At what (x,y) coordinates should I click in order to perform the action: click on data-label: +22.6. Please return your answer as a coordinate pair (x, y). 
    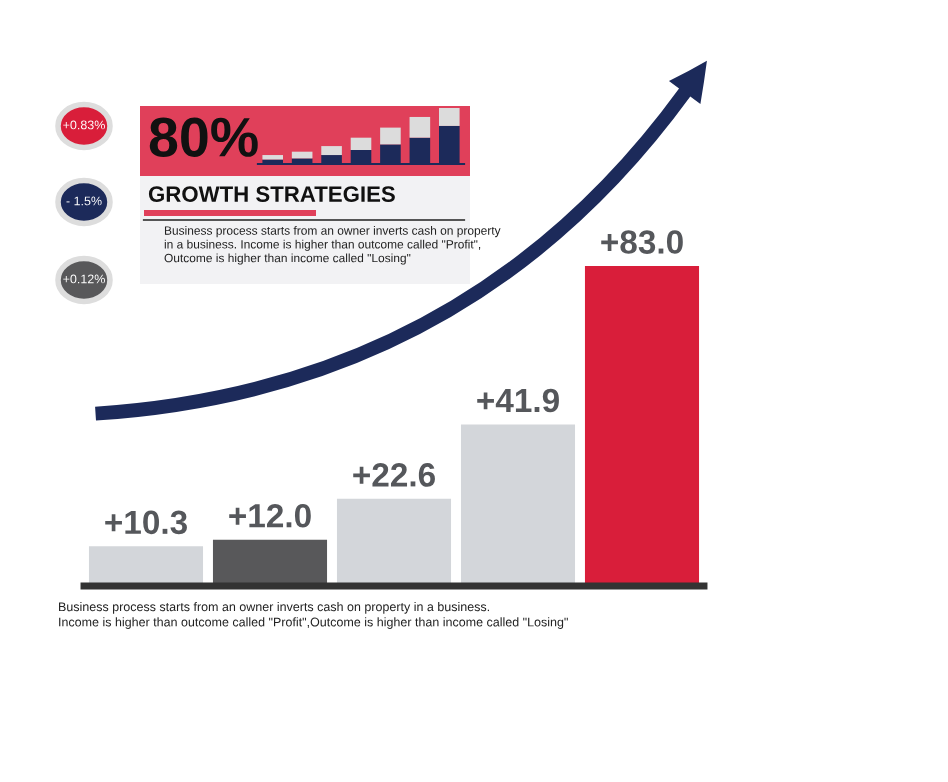
    Looking at the image, I should click on (394, 475).